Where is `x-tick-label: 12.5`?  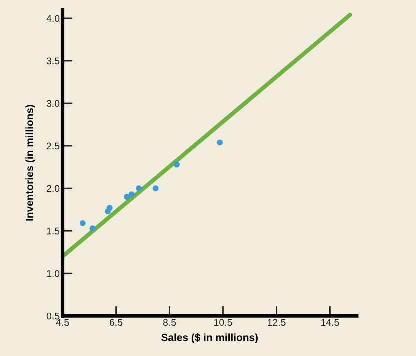 x-tick-label: 12.5 is located at coordinates (277, 322).